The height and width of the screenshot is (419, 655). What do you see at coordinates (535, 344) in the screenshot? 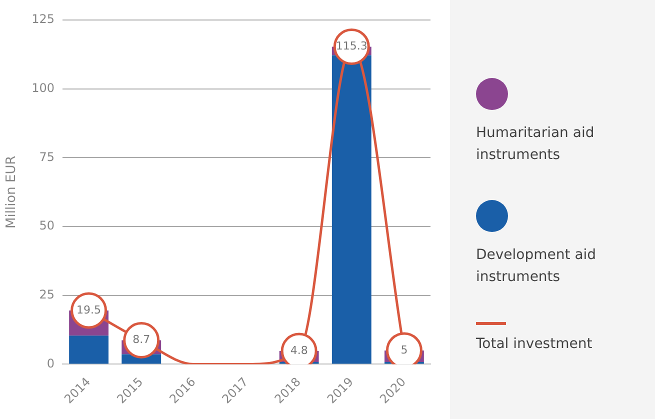
I see `legend-label: Total investment` at bounding box center [535, 344].